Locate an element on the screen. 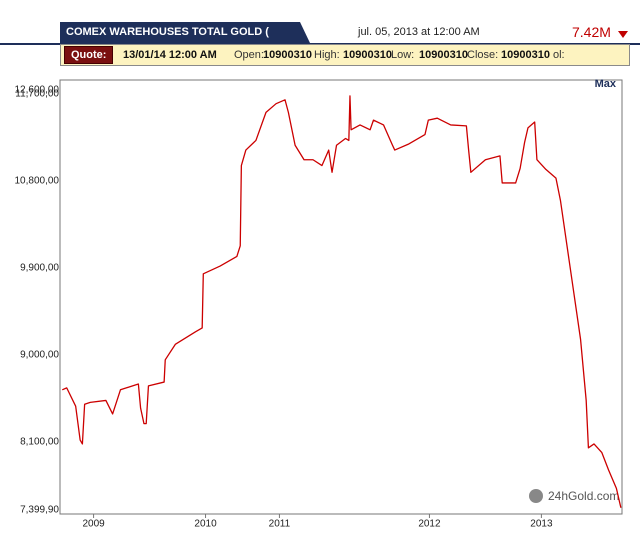 This screenshot has width=640, height=535. quote-button: Quote: is located at coordinates (89, 55).